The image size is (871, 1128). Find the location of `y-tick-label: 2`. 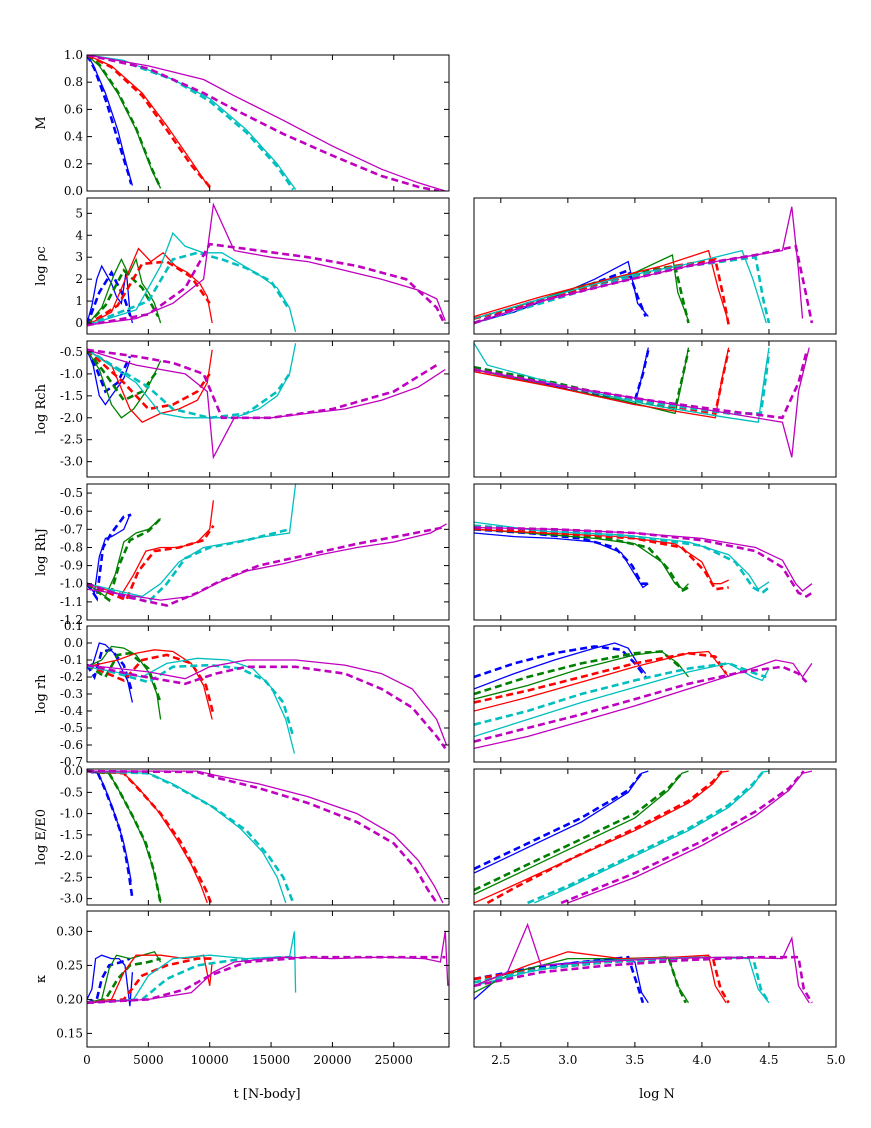

y-tick-label: 2 is located at coordinates (79, 279).